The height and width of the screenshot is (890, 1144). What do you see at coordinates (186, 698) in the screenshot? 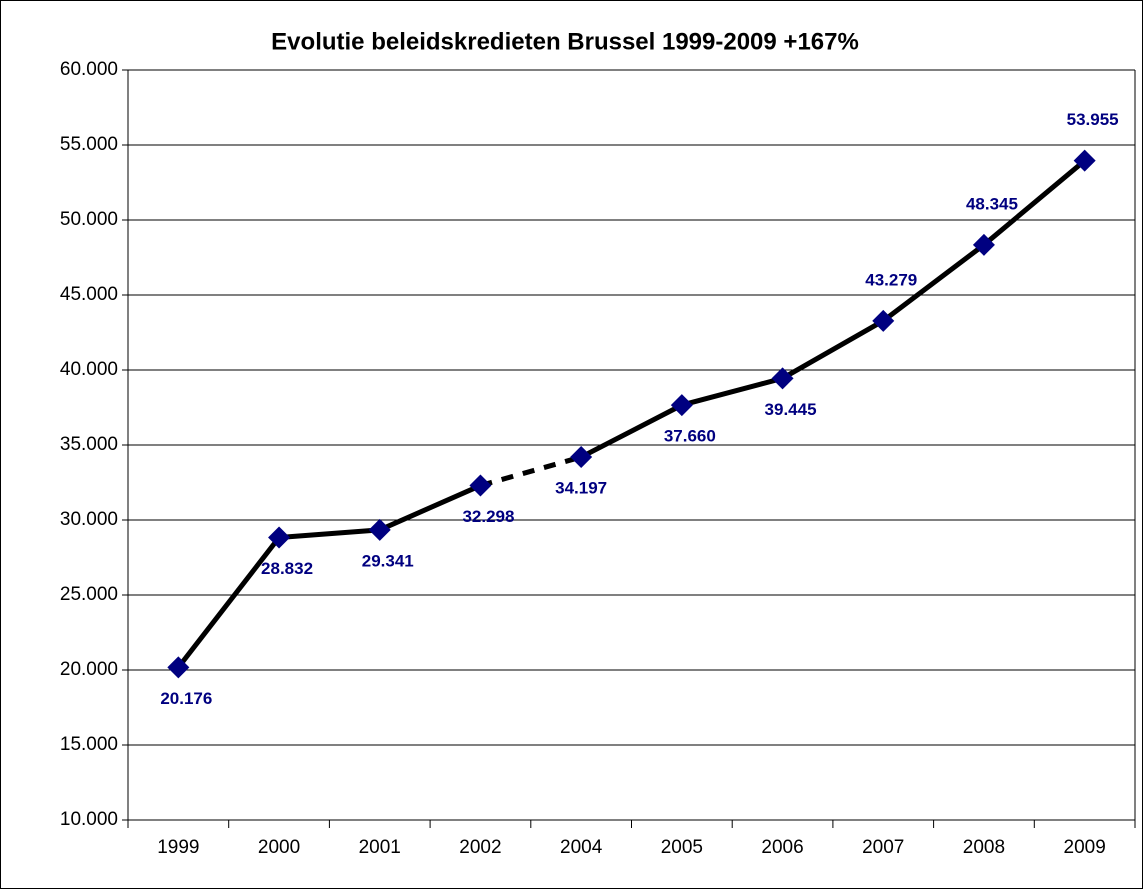
I see `data-label: 20.176` at bounding box center [186, 698].